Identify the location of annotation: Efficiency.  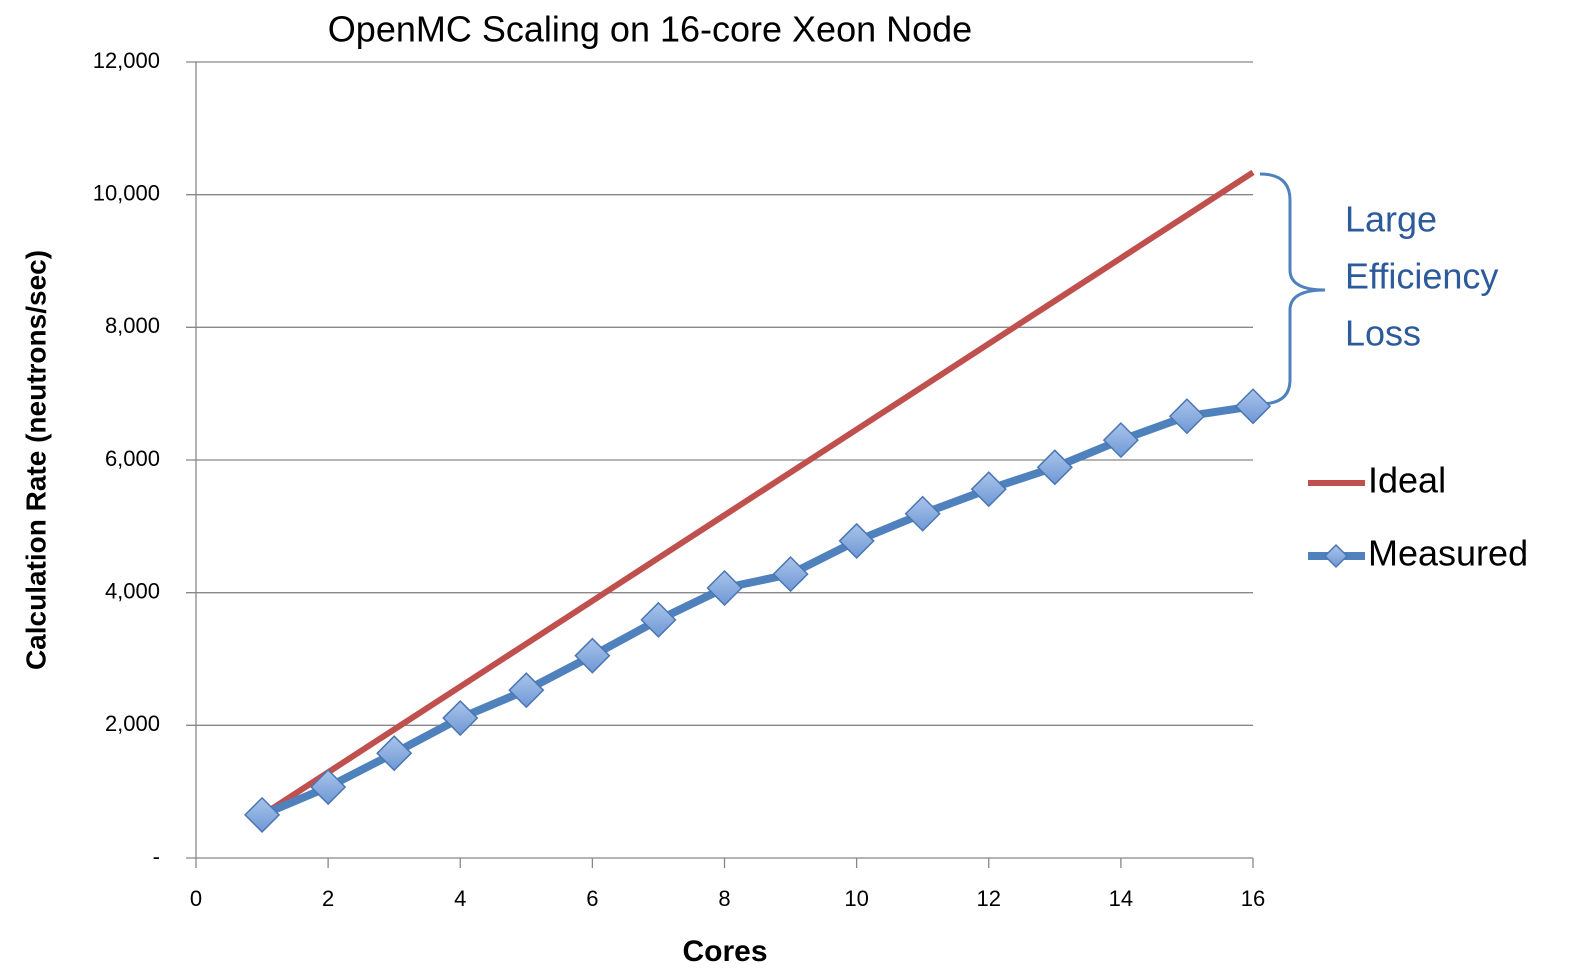
(1421, 276).